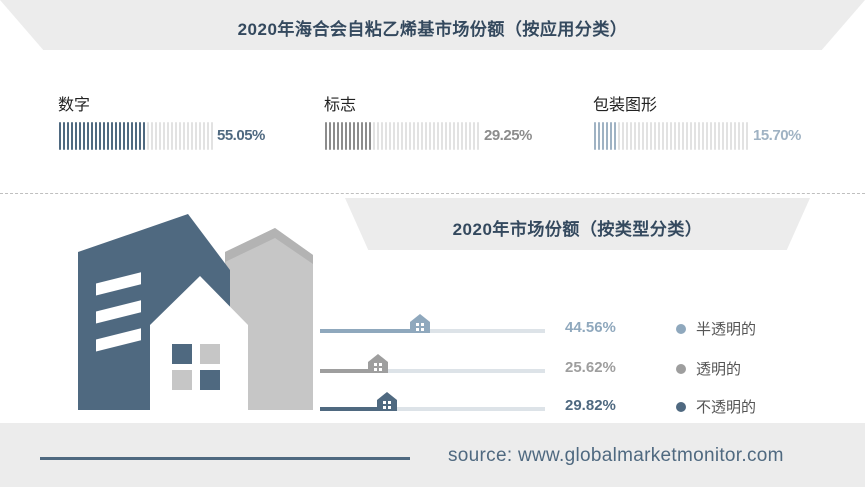  What do you see at coordinates (590, 405) in the screenshot?
I see `type-value-label: 29.82%` at bounding box center [590, 405].